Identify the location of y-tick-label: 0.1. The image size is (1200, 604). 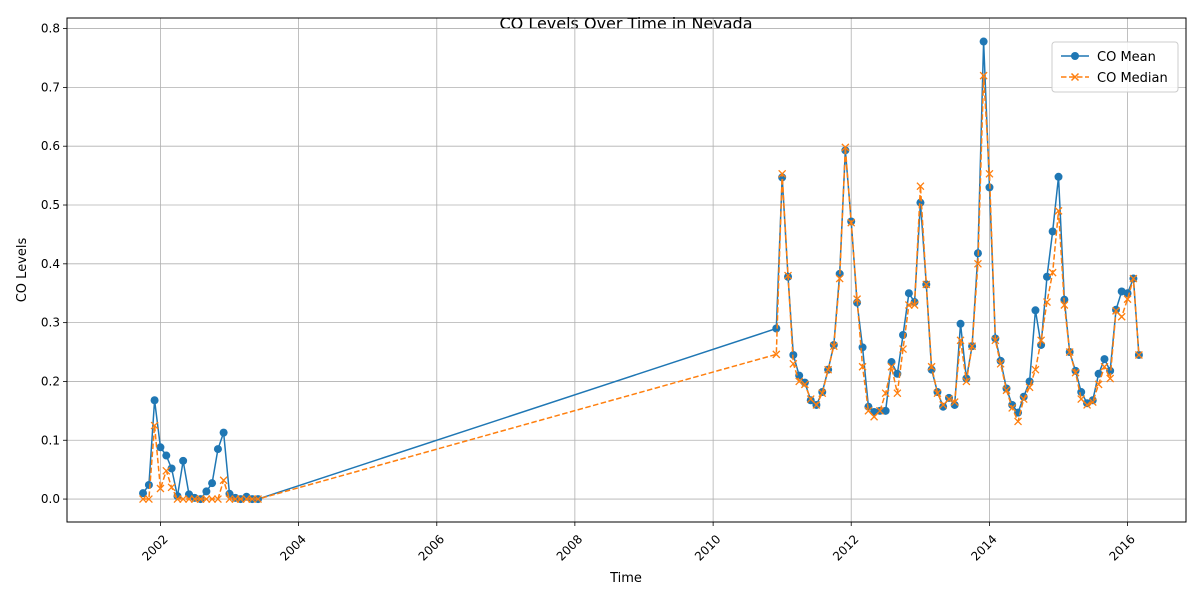
(50, 440).